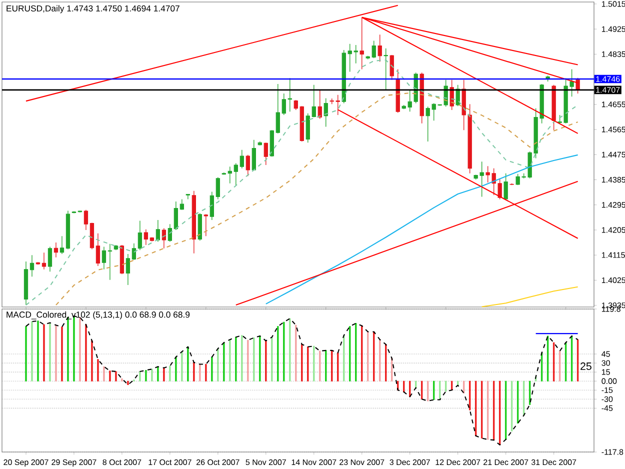 Image resolution: width=625 pixels, height=469 pixels. I want to click on y-tick-label: -15, so click(607, 390).